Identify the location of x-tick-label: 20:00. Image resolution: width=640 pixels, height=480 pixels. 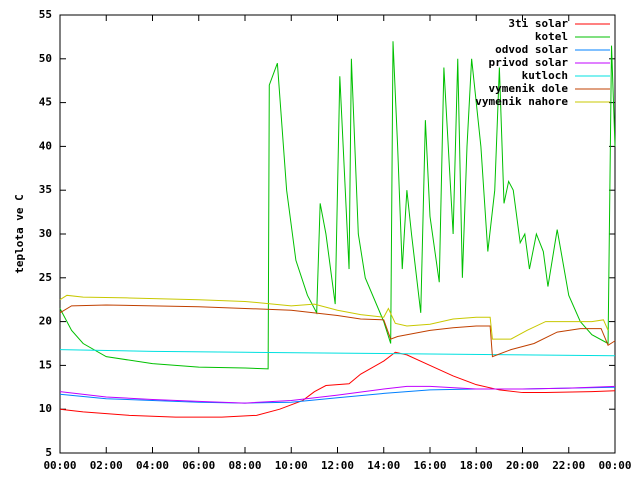
(522, 465).